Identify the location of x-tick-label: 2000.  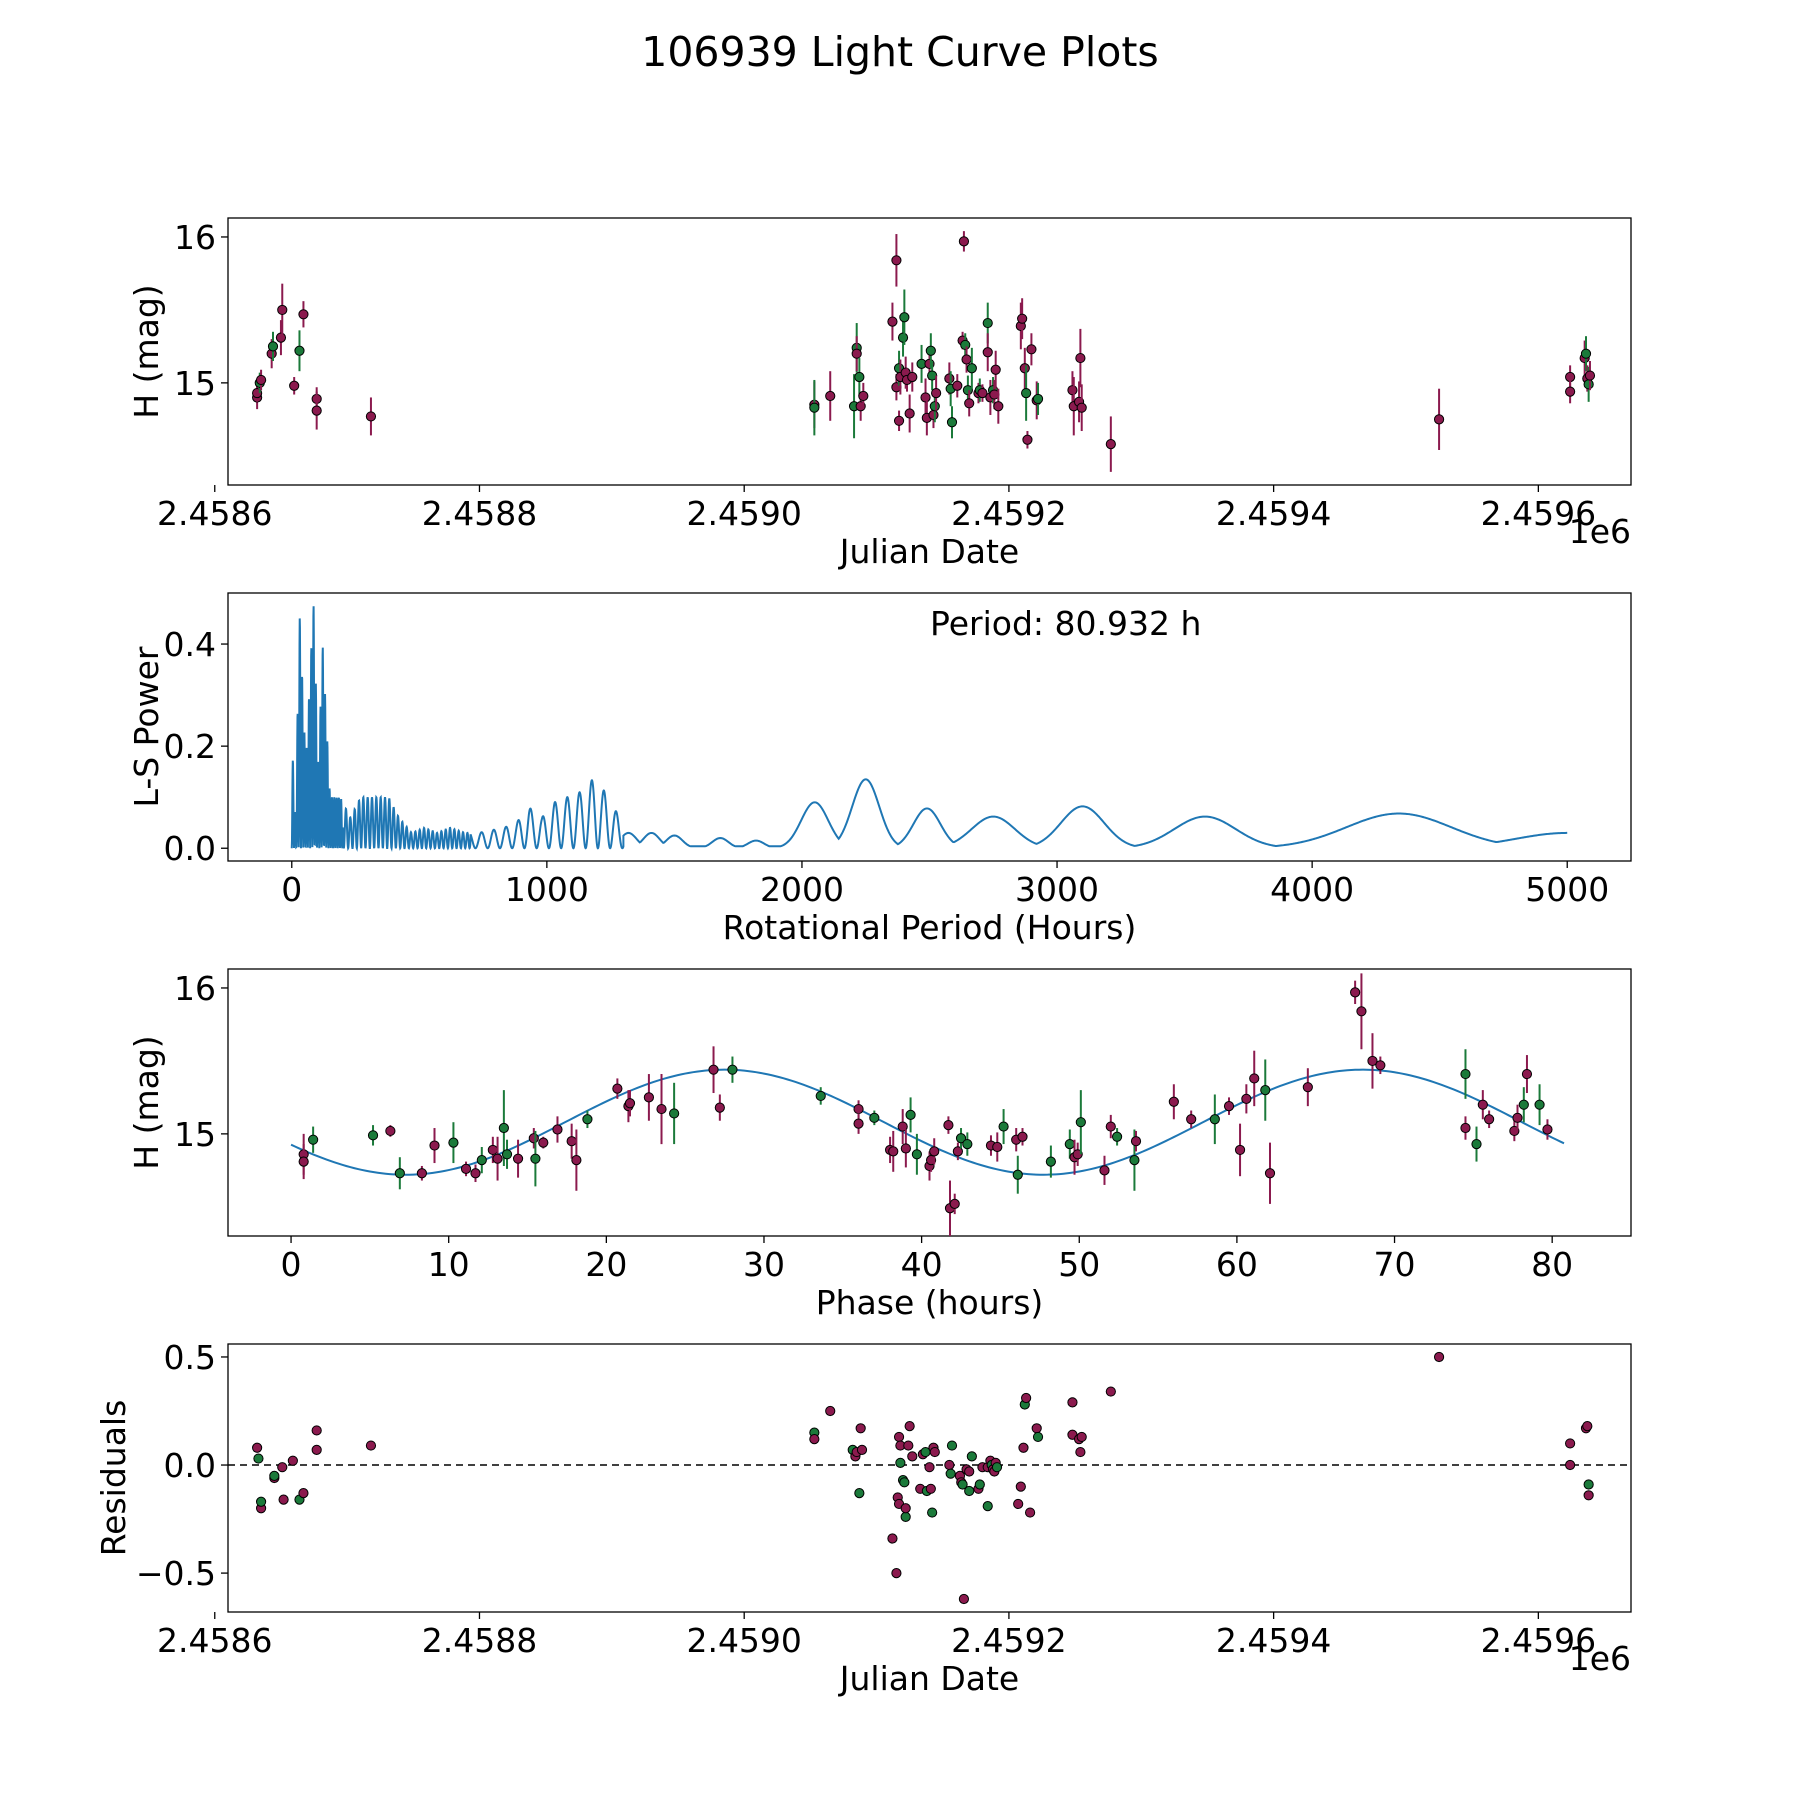
(802, 889).